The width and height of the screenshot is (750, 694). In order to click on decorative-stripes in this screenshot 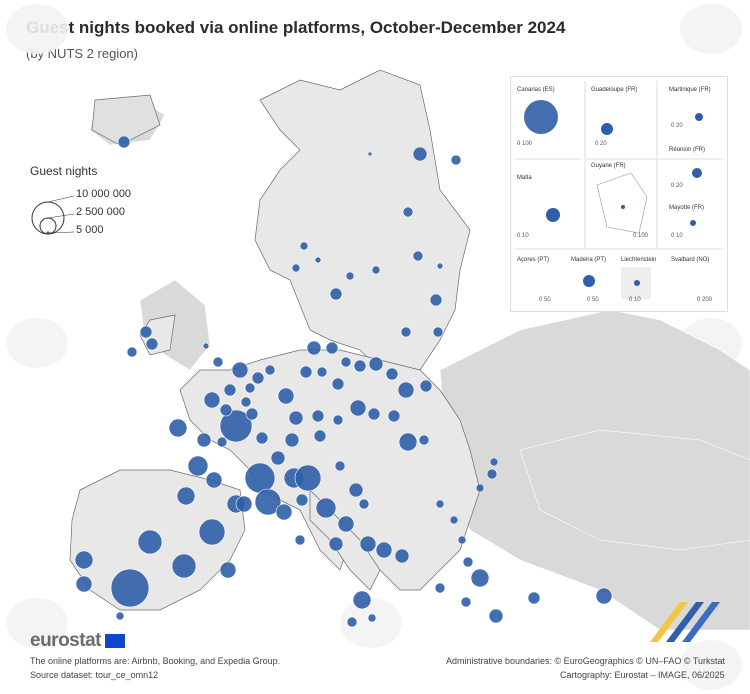, I will do `click(685, 622)`.